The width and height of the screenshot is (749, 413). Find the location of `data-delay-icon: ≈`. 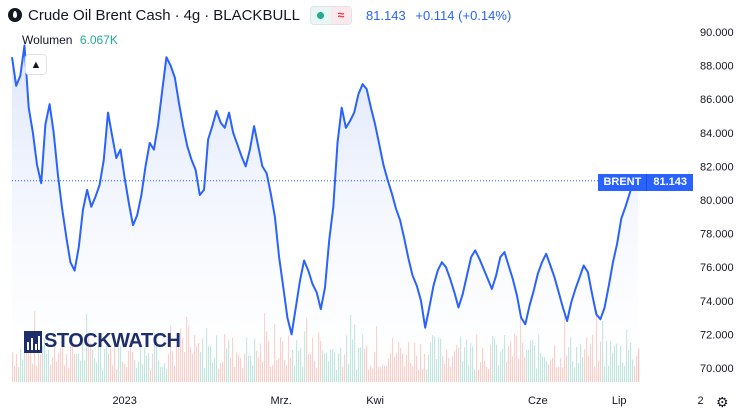

data-delay-icon: ≈ is located at coordinates (340, 15).